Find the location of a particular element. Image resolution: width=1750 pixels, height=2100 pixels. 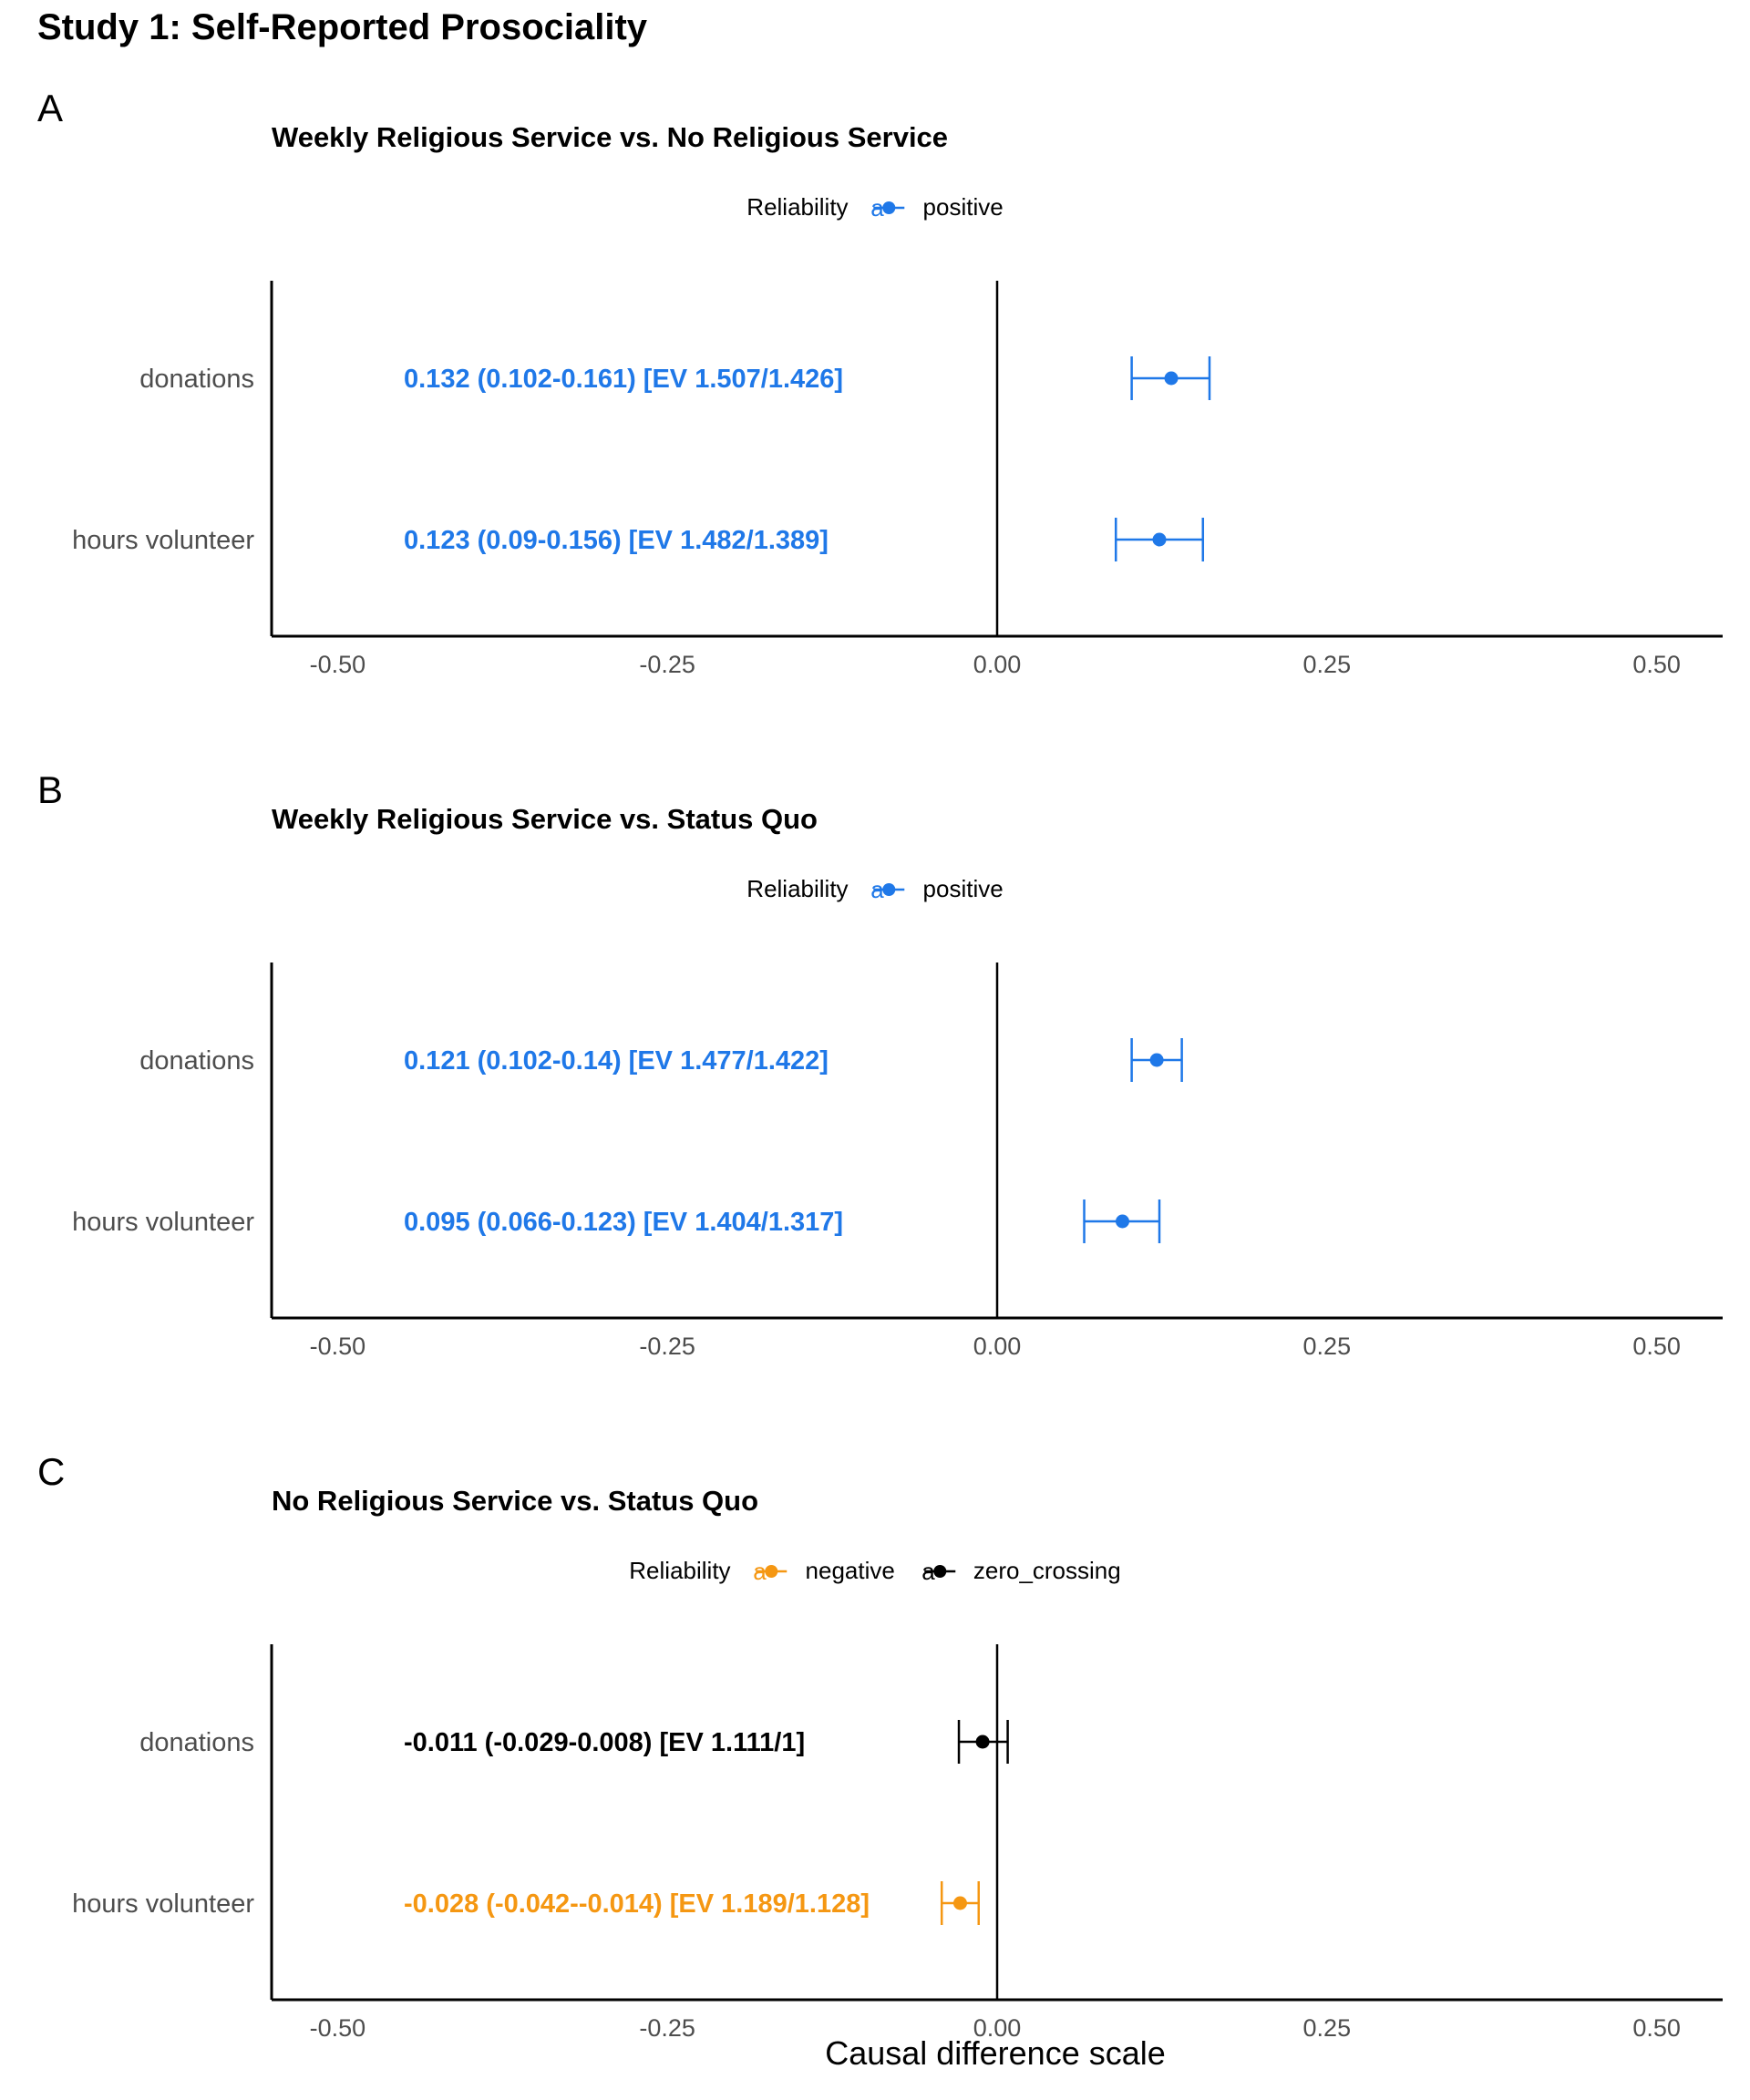

legend-title-a: Reliability is located at coordinates (798, 207).